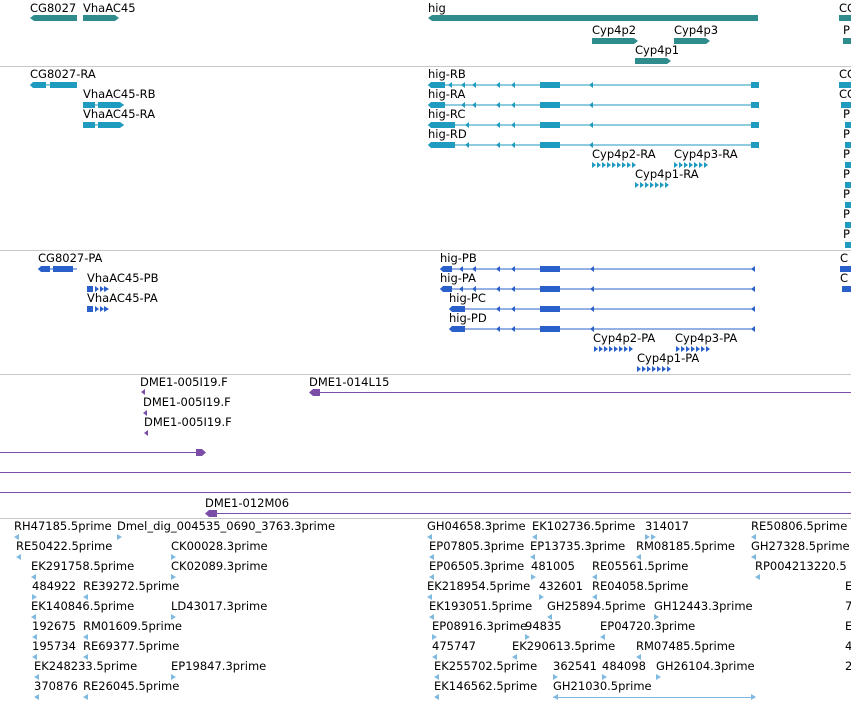  What do you see at coordinates (847, 33) in the screenshot?
I see `gene-feature: P` at bounding box center [847, 33].